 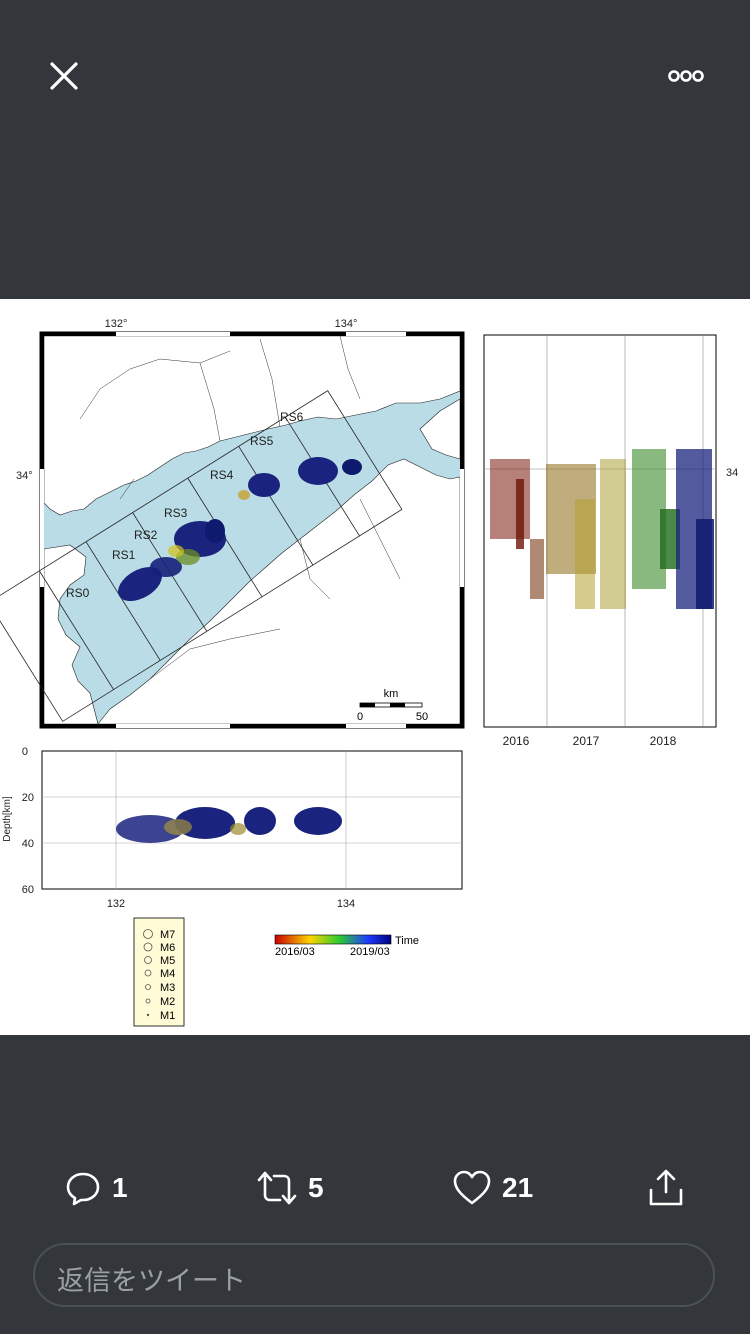 I want to click on retweet-count: 5, so click(x=316, y=1187).